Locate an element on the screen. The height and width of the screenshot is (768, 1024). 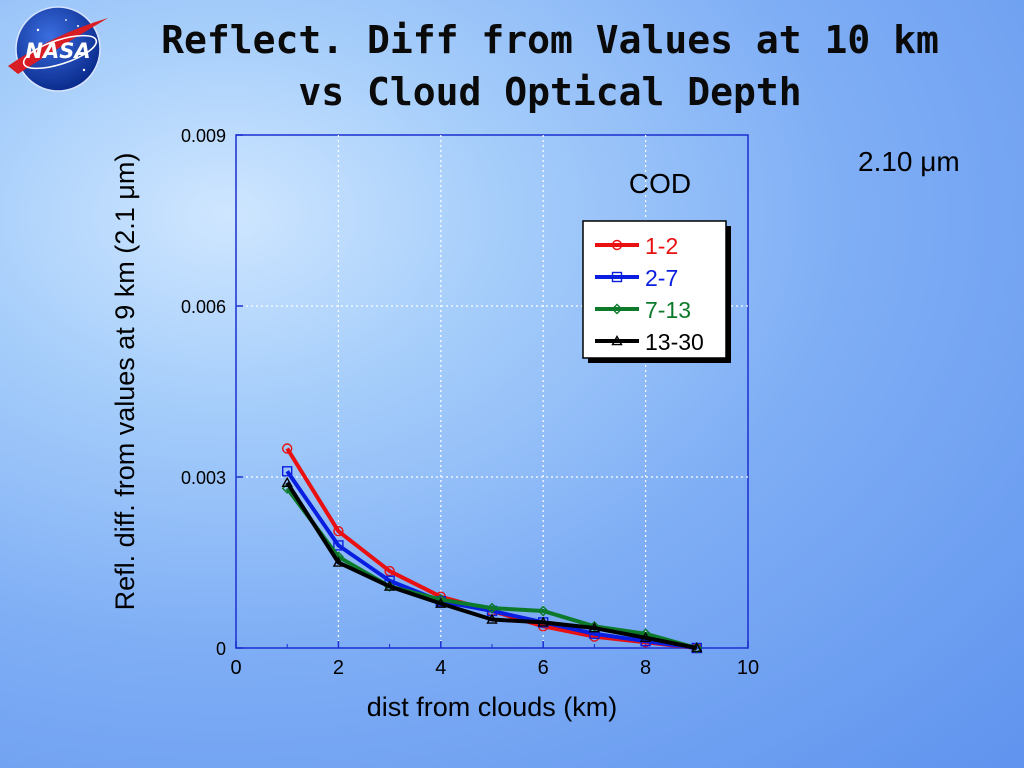
y-tick-label: 0.009 is located at coordinates (203, 136).